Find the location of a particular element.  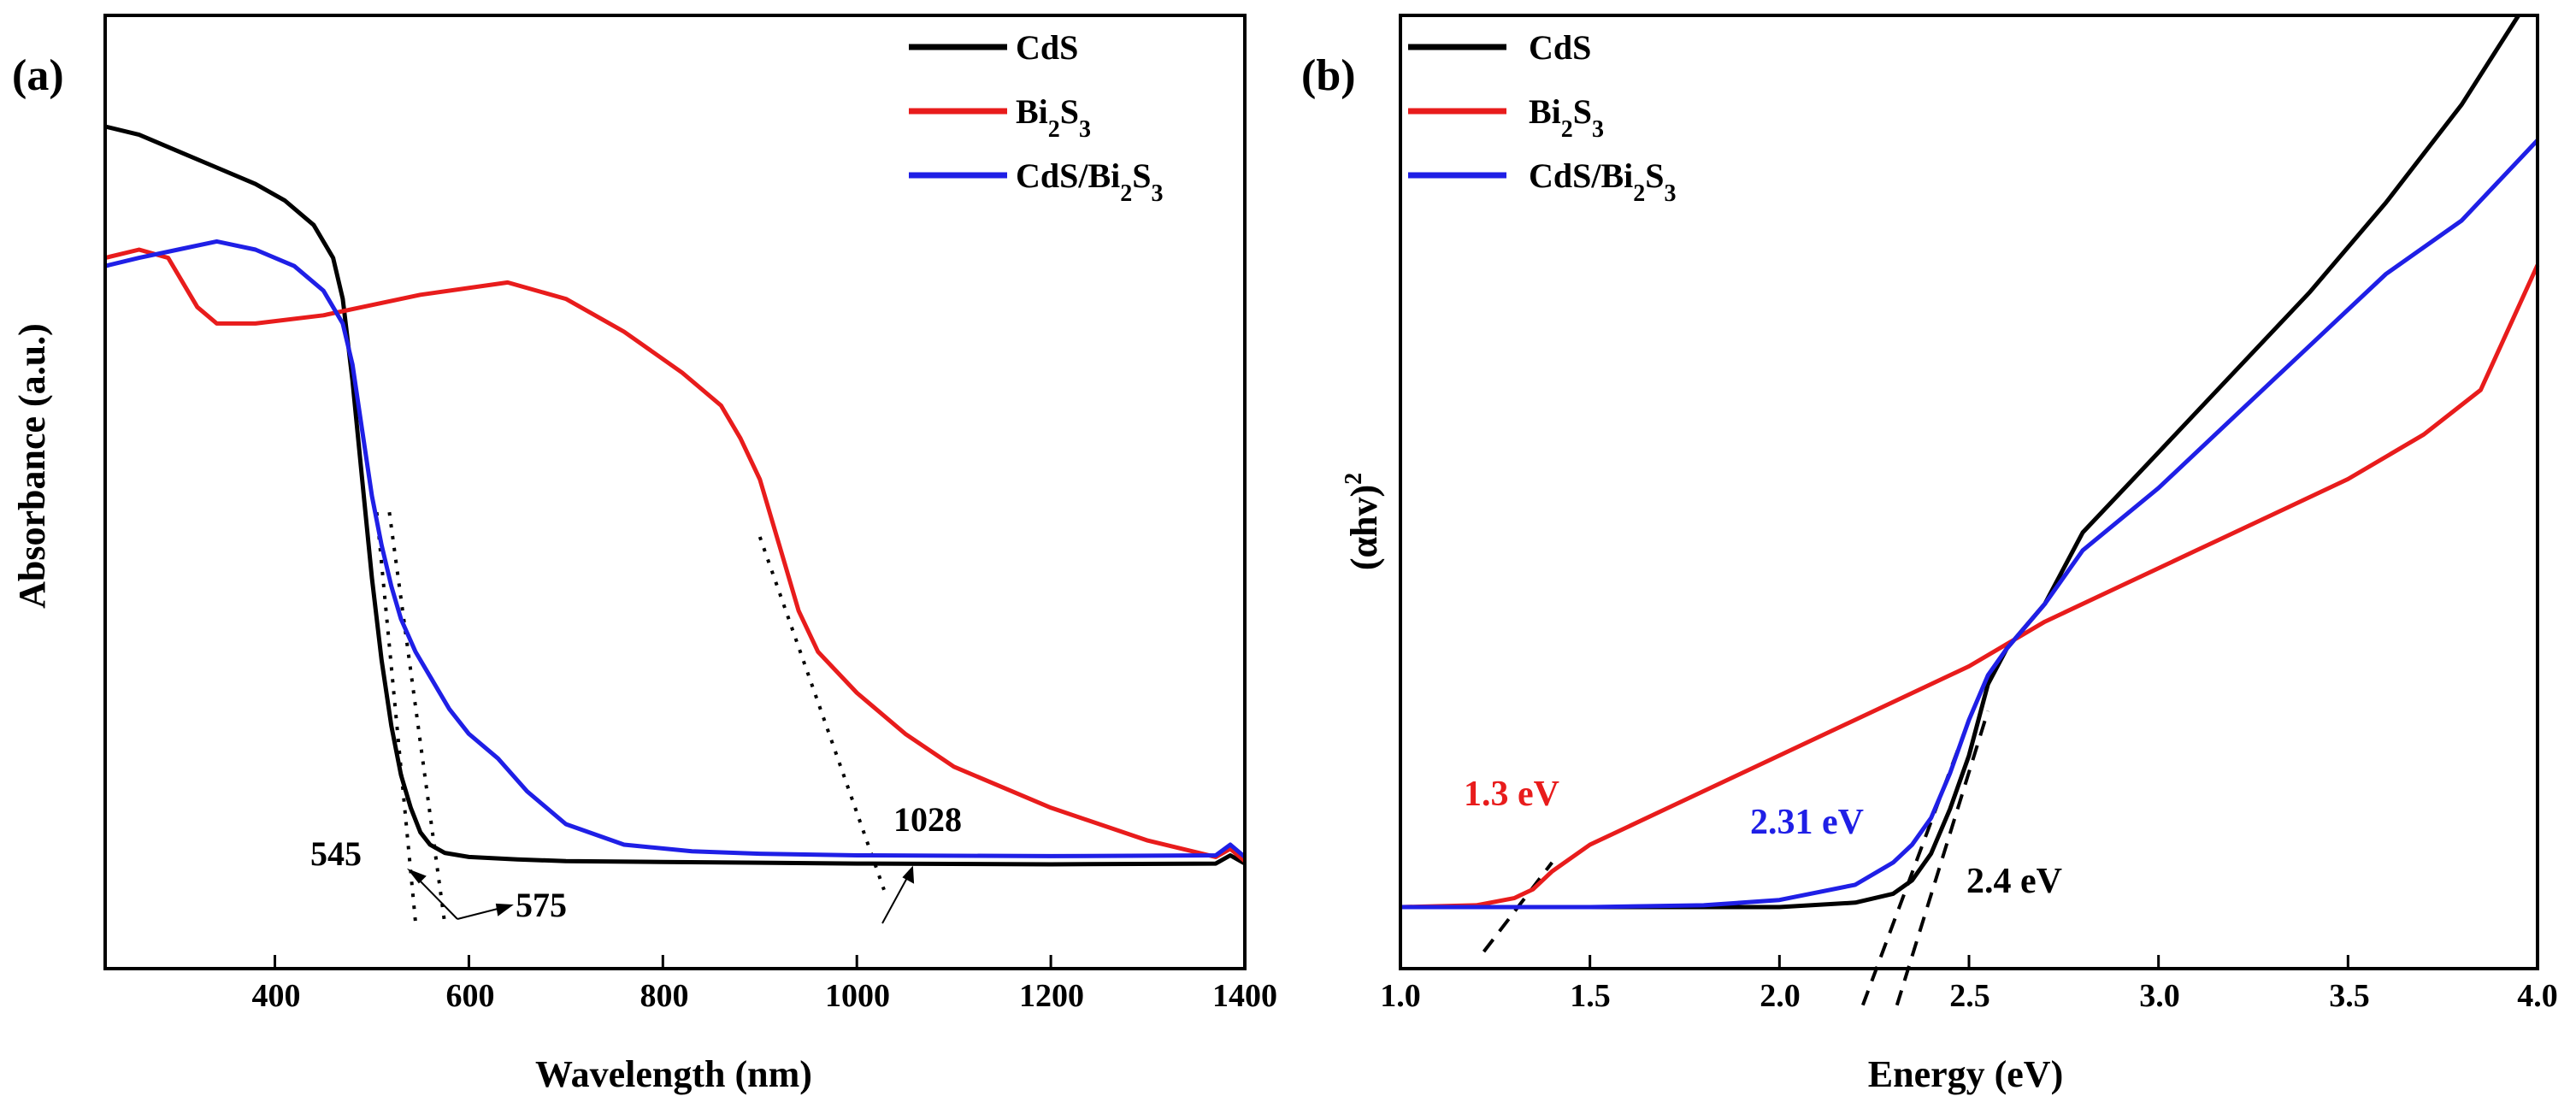

b-xtick-label-2.0: 2.0 is located at coordinates (1781, 996).